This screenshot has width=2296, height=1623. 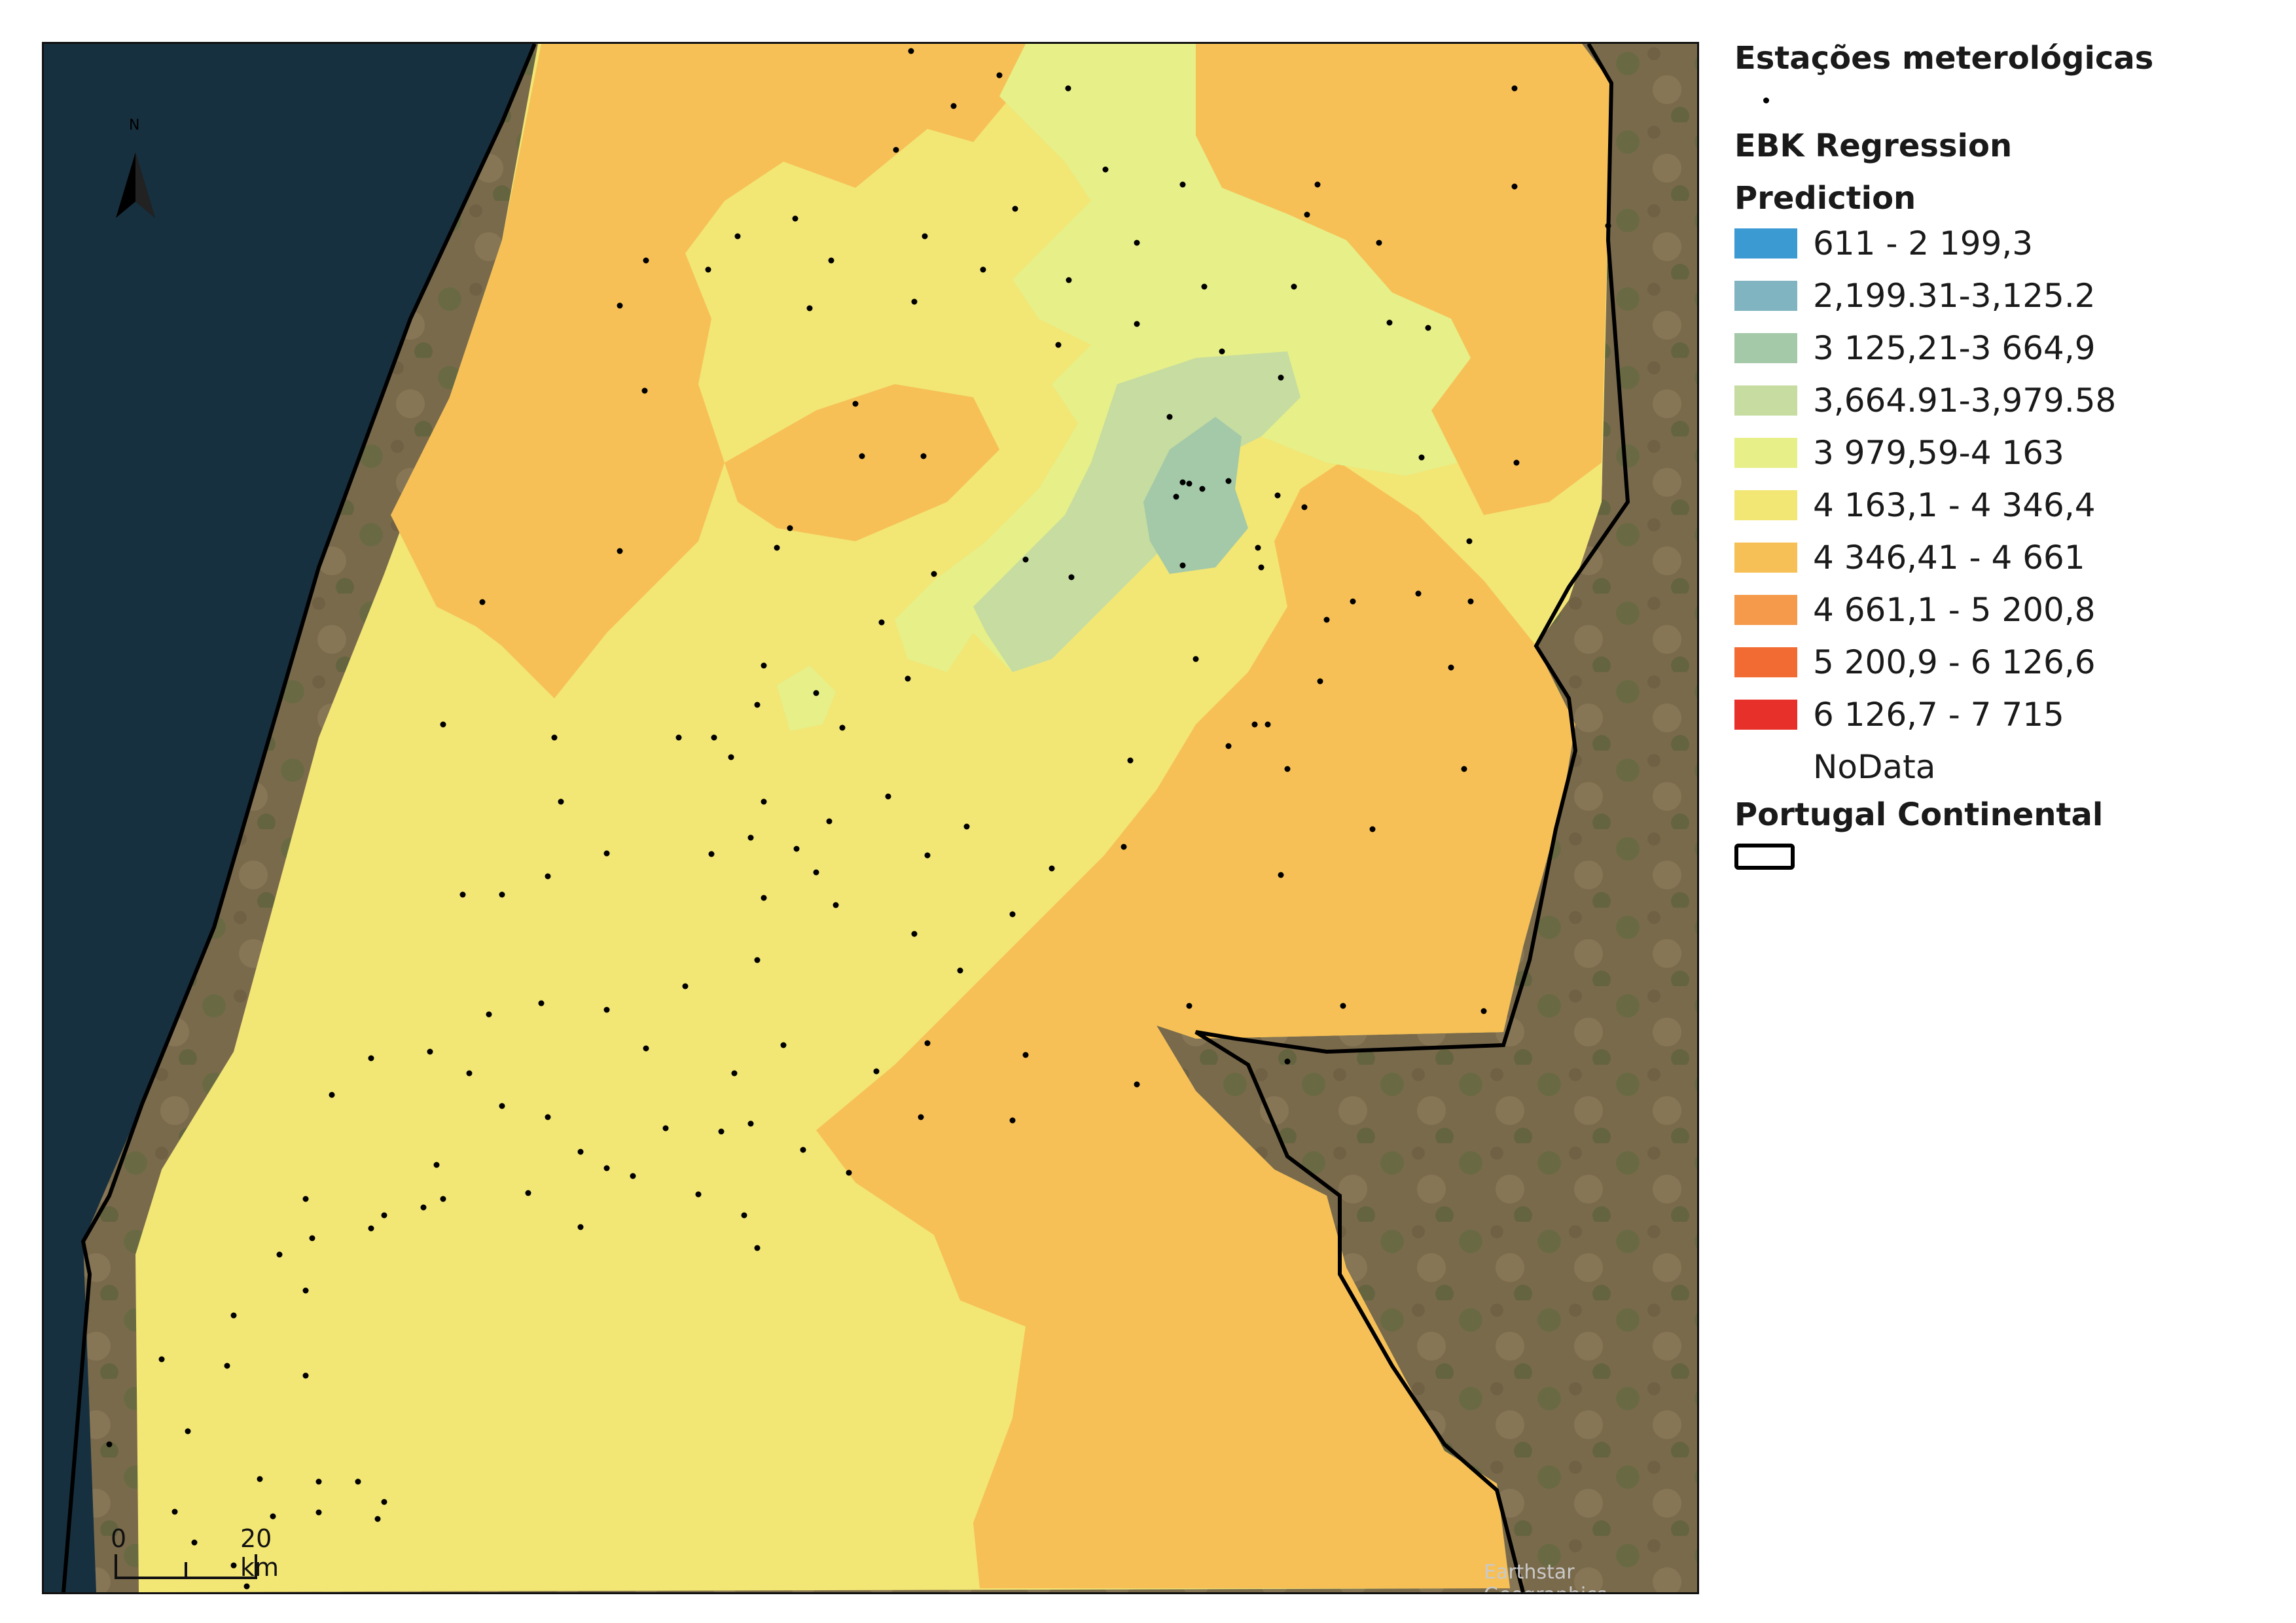 What do you see at coordinates (134, 126) in the screenshot?
I see `north-arrow-label: N` at bounding box center [134, 126].